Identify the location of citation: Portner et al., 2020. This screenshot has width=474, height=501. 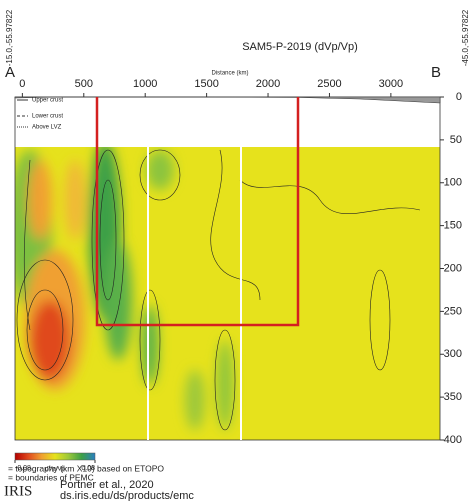
(107, 485).